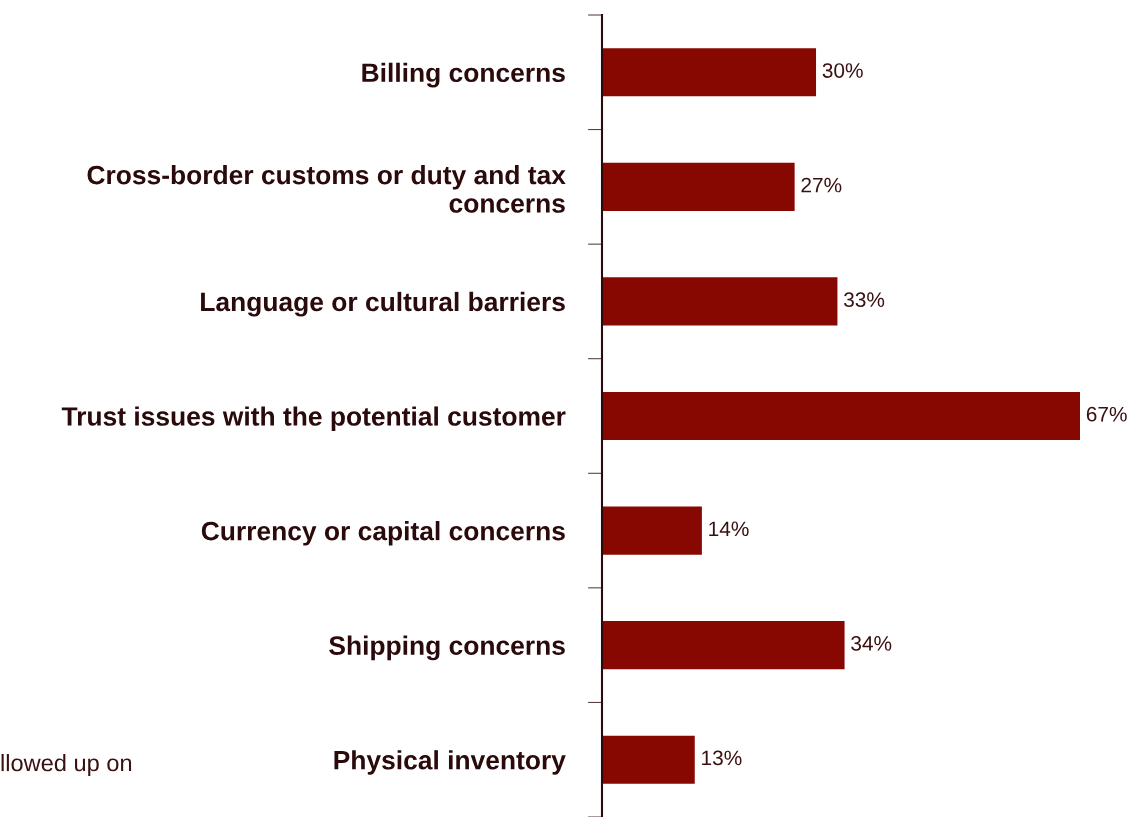 The image size is (1136, 817). Describe the element at coordinates (821, 185) in the screenshot. I see `data-label: 27%` at that location.